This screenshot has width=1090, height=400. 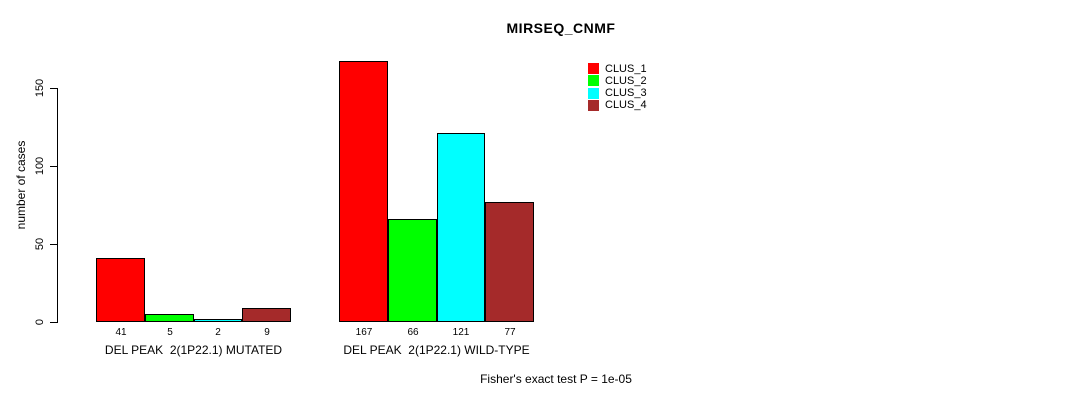 What do you see at coordinates (626, 93) in the screenshot?
I see `legend-label: CLUS_3` at bounding box center [626, 93].